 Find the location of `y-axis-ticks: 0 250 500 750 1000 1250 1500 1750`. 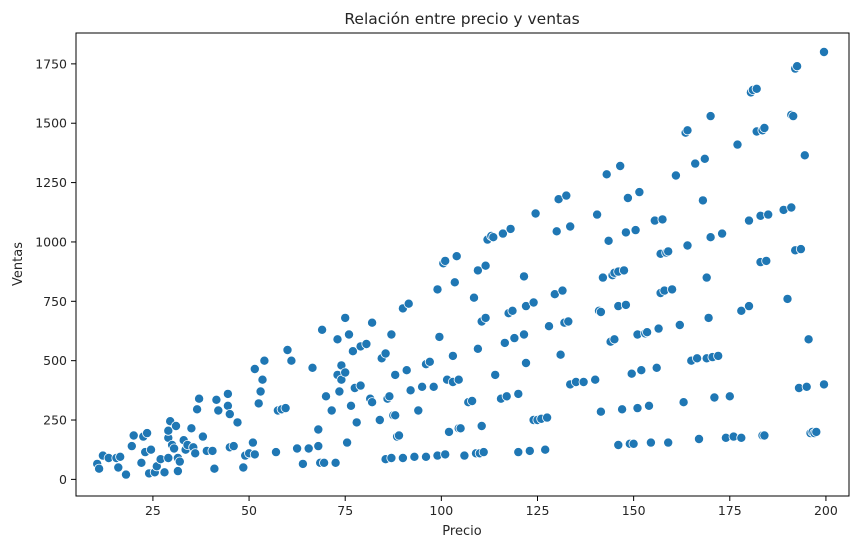

y-axis-ticks: 0 250 500 750 1000 1250 1500 1750 is located at coordinates (55, 271).